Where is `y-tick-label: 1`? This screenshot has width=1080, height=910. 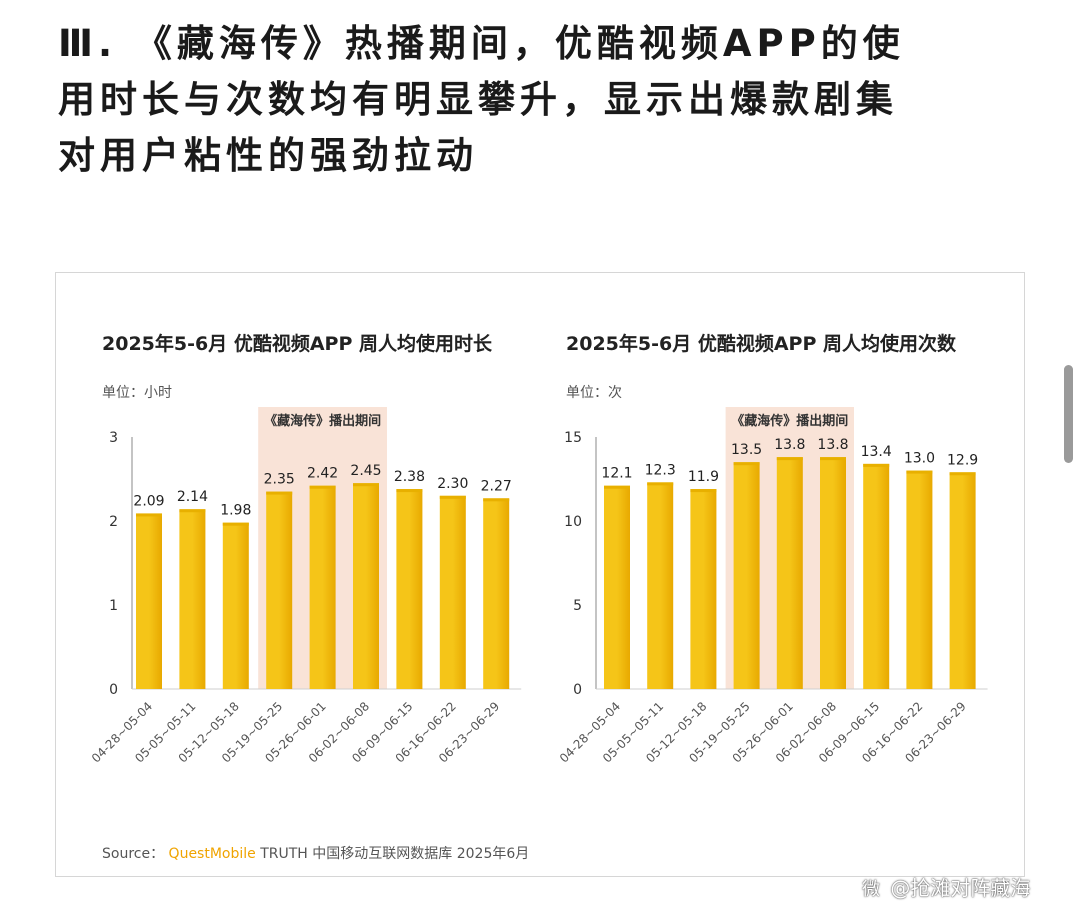
y-tick-label: 1 is located at coordinates (113, 606).